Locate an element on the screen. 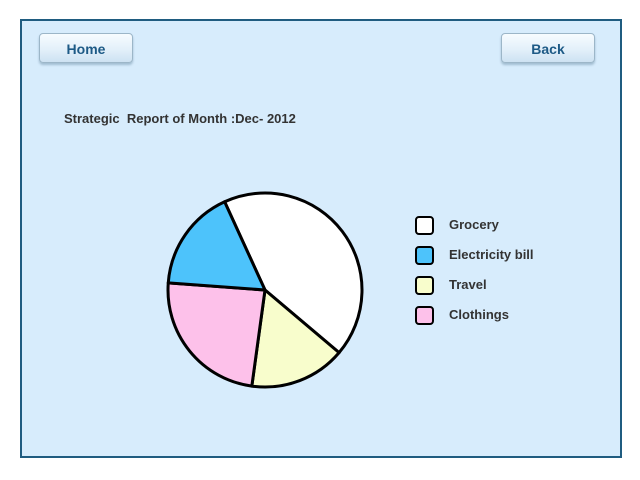  legend-swatch-electricity-bill is located at coordinates (424, 255).